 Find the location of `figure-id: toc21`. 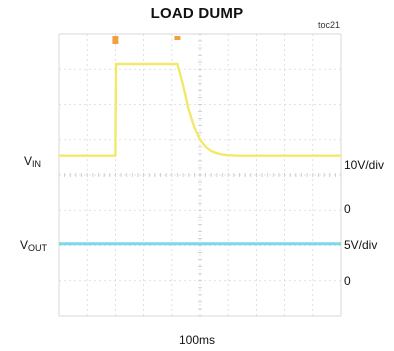

figure-id: toc21 is located at coordinates (328, 25).